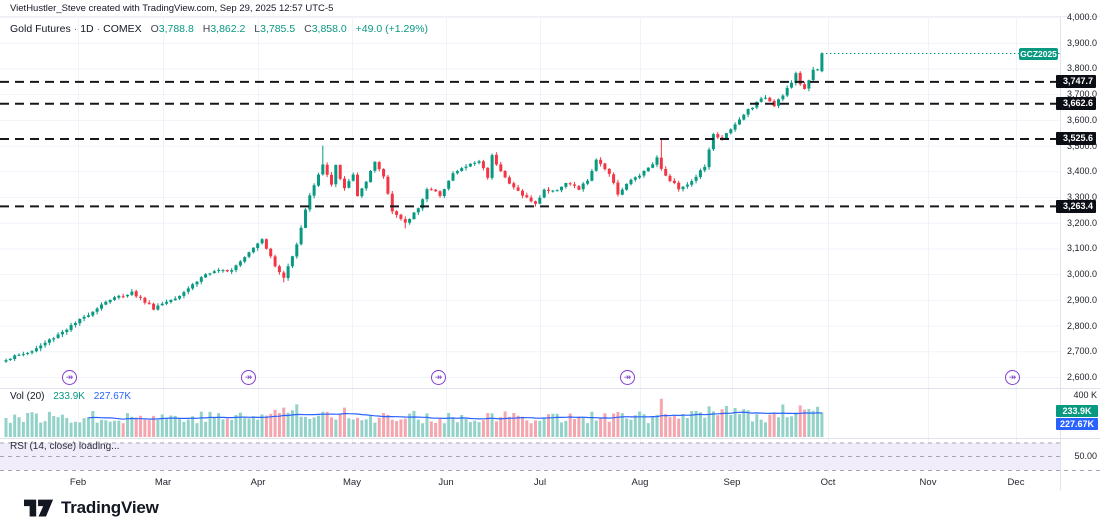 This screenshot has height=529, width=1100. I want to click on price-tick-label: 2,800.0, so click(1081, 325).